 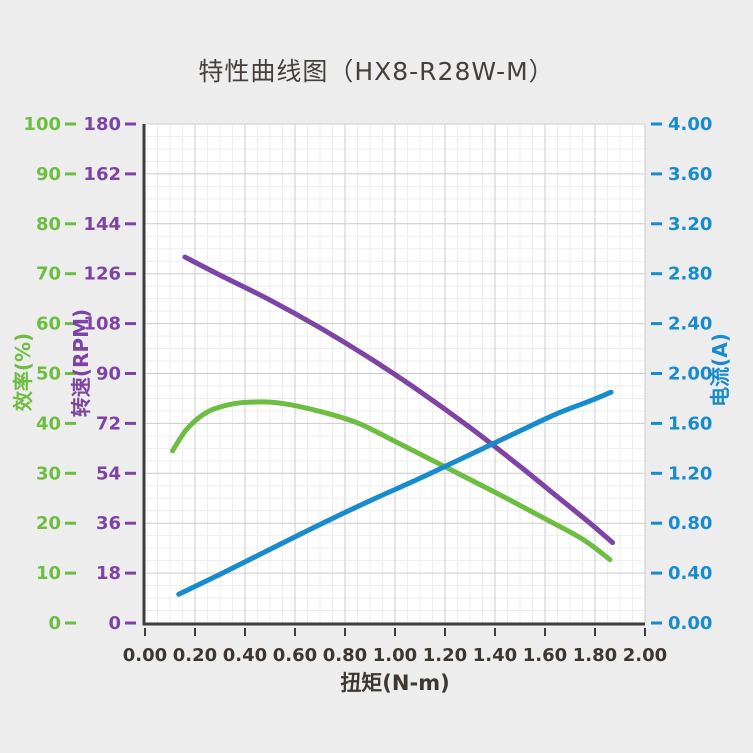 What do you see at coordinates (48, 324) in the screenshot?
I see `efficiency-tick-label: 60` at bounding box center [48, 324].